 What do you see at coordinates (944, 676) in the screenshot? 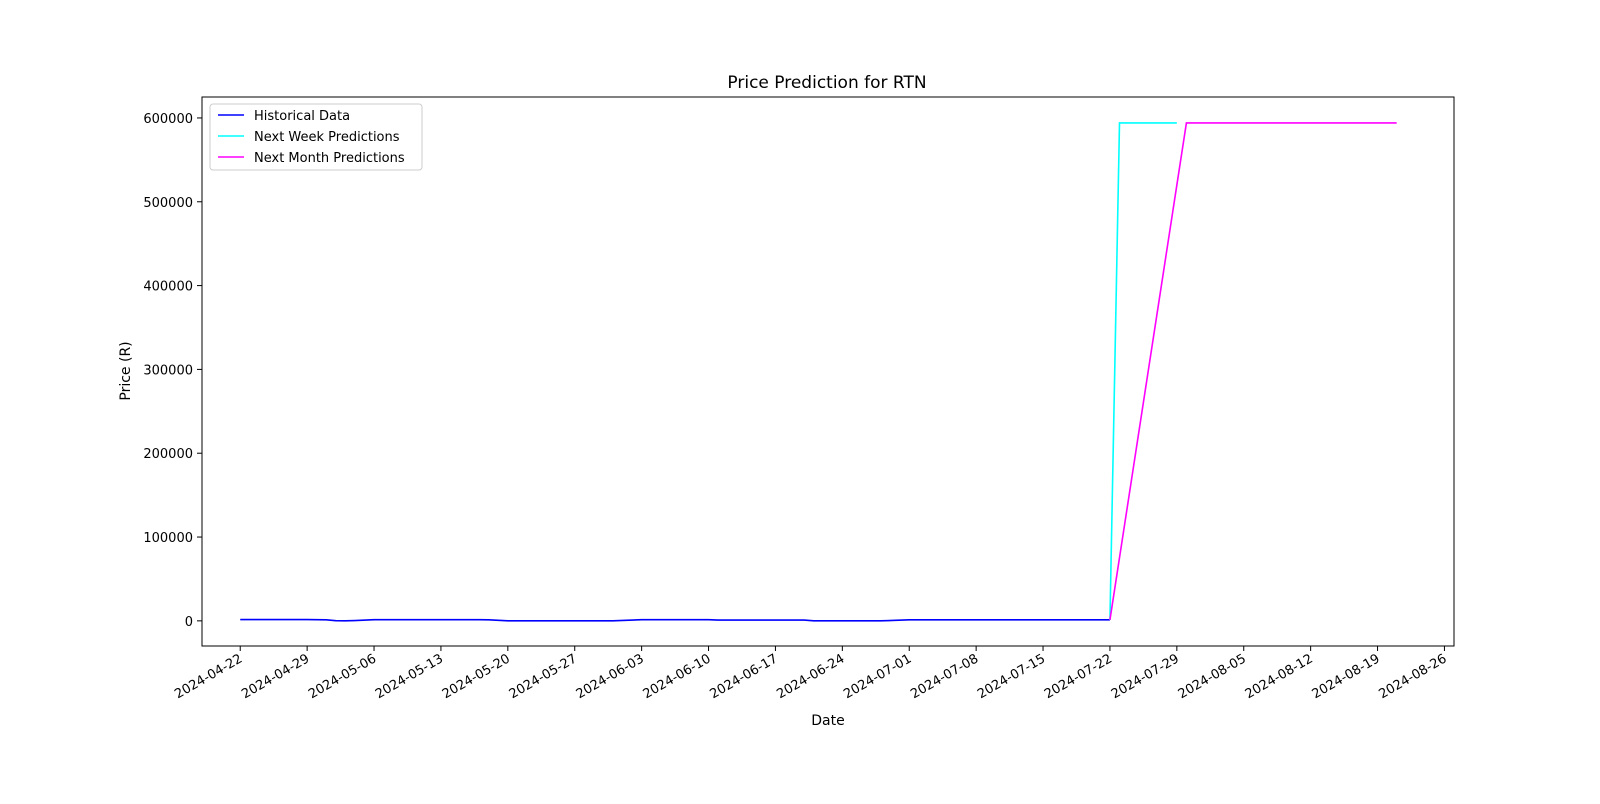
I see `x-tick-label: 2024-07-08` at bounding box center [944, 676].